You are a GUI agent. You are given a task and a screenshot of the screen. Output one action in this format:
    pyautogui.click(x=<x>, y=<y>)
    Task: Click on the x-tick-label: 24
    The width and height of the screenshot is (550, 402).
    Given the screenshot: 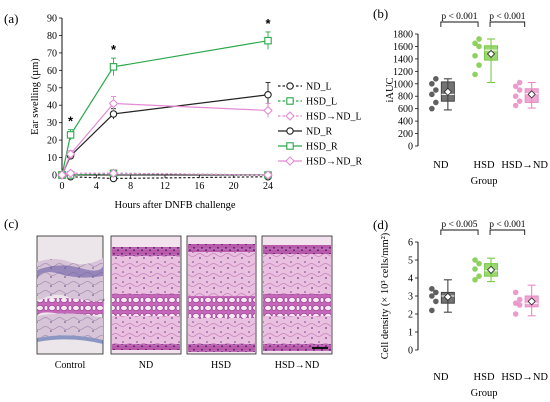 What is the action you would take?
    pyautogui.click(x=268, y=186)
    